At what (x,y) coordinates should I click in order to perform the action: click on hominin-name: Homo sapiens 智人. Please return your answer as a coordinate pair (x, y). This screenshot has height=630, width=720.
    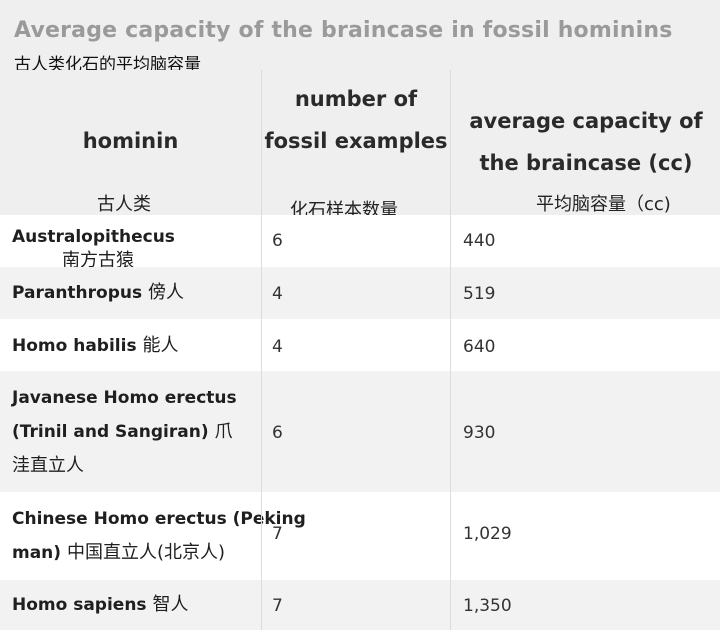
    Looking at the image, I should click on (100, 605).